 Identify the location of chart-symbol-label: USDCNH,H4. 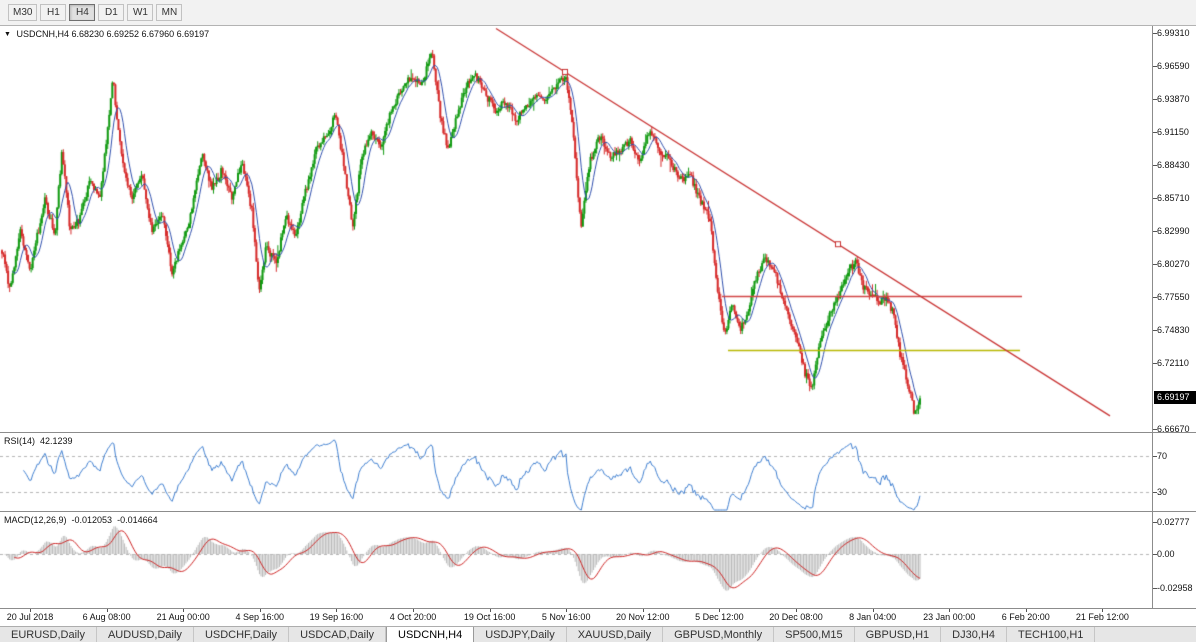
(42, 34).